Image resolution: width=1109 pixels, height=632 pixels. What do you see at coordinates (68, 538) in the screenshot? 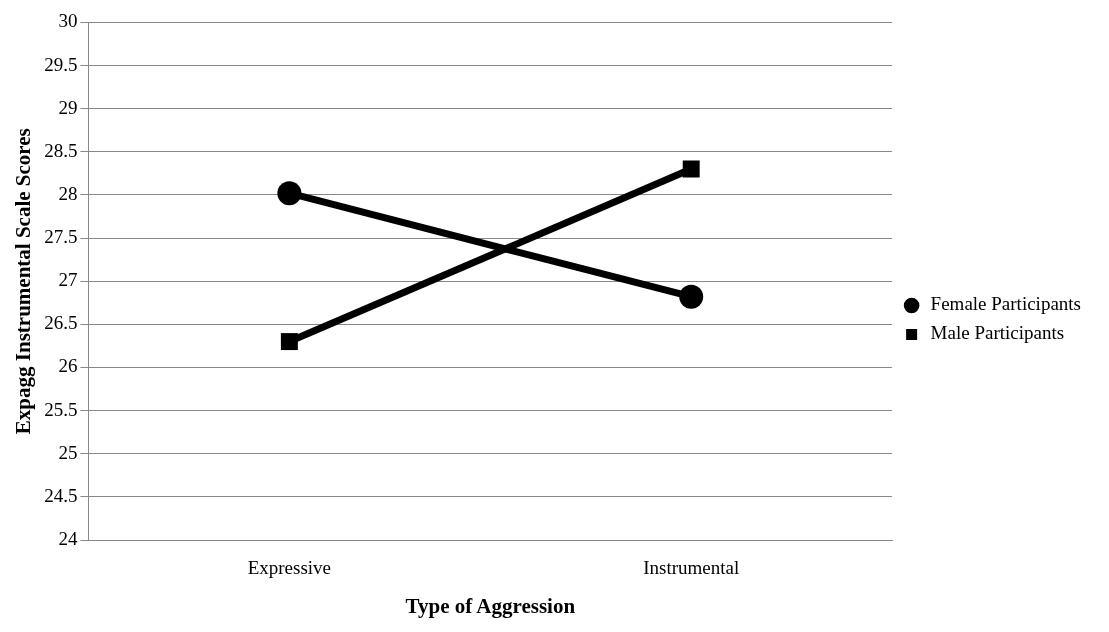
I see `y-tick-label: 24` at bounding box center [68, 538].